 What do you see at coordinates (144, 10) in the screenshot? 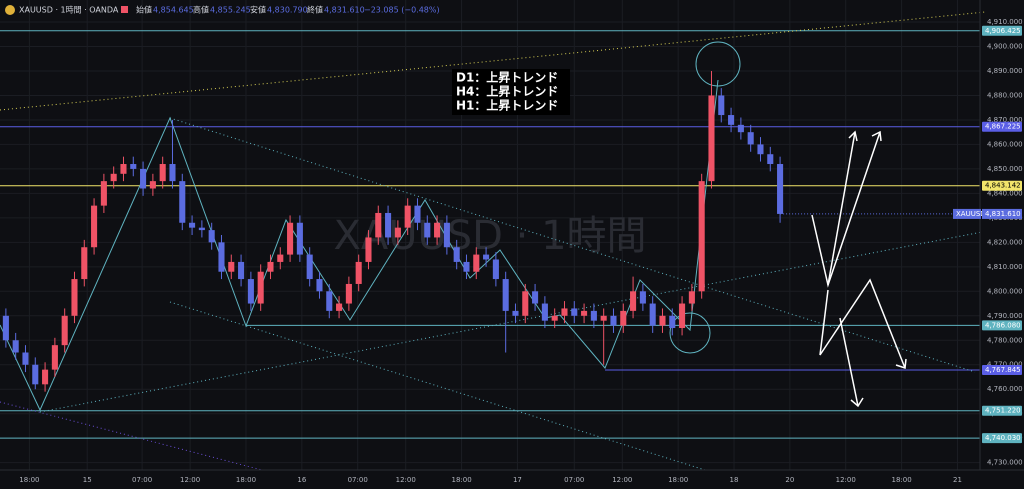
I see `stat-label: 始値` at bounding box center [144, 10].